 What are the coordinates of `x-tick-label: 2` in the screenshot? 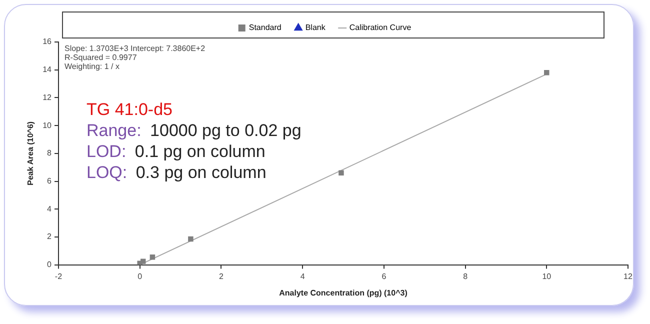 It's located at (221, 276).